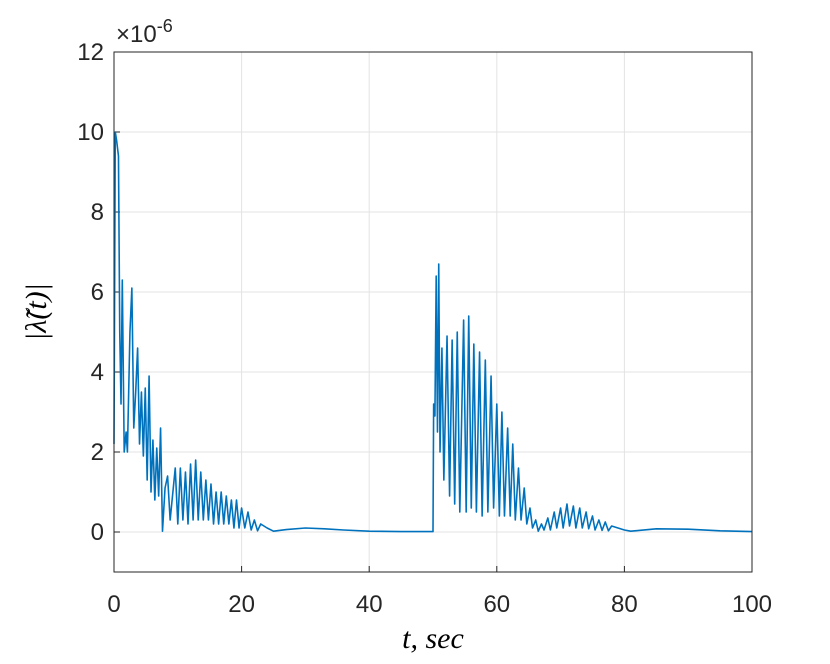  Describe the element at coordinates (369, 604) in the screenshot. I see `x-tick-label: 40` at that location.